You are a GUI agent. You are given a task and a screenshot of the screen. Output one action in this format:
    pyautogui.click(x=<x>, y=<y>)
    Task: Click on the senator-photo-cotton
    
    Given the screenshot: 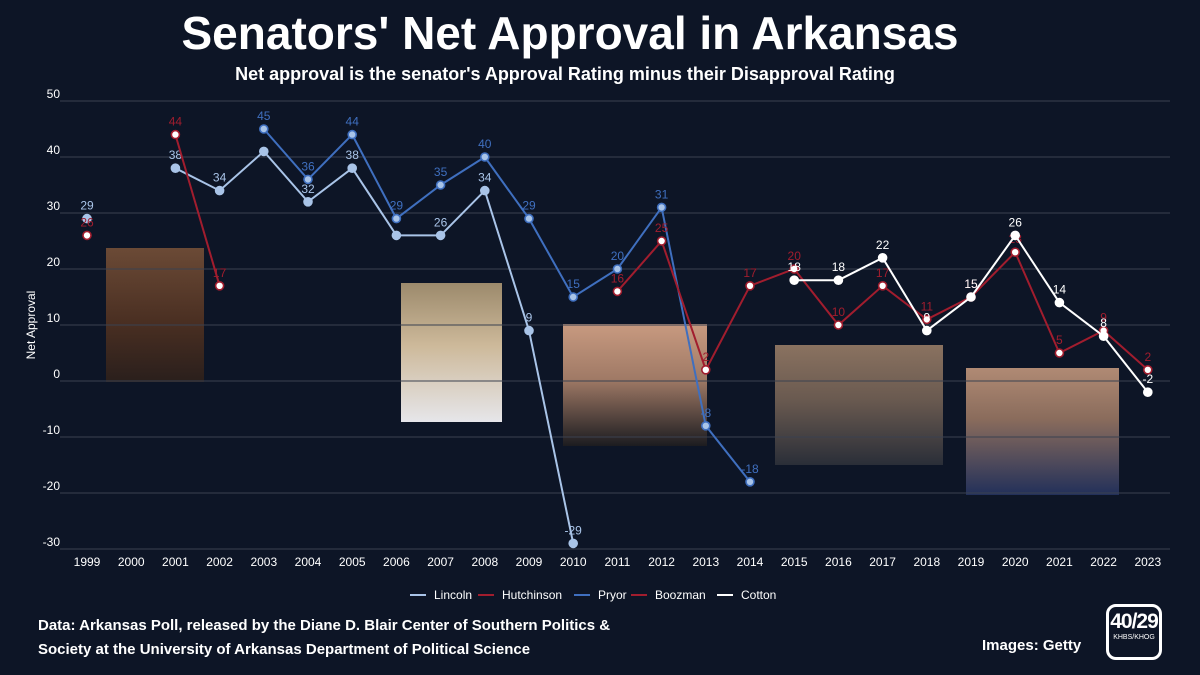 What is the action you would take?
    pyautogui.click(x=1042, y=431)
    